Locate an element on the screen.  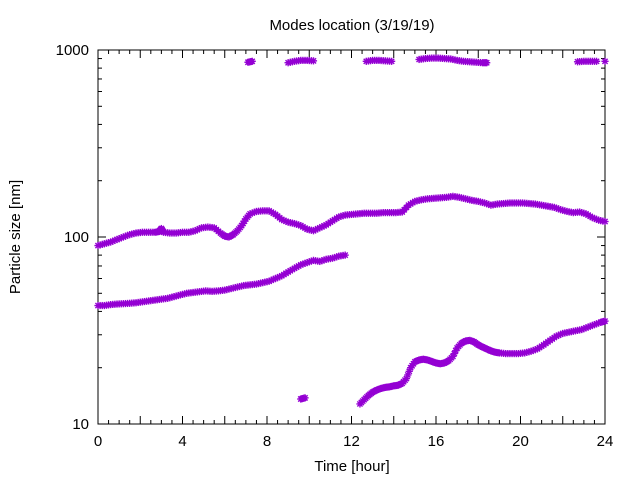
x-tick-label: 8 is located at coordinates (267, 441).